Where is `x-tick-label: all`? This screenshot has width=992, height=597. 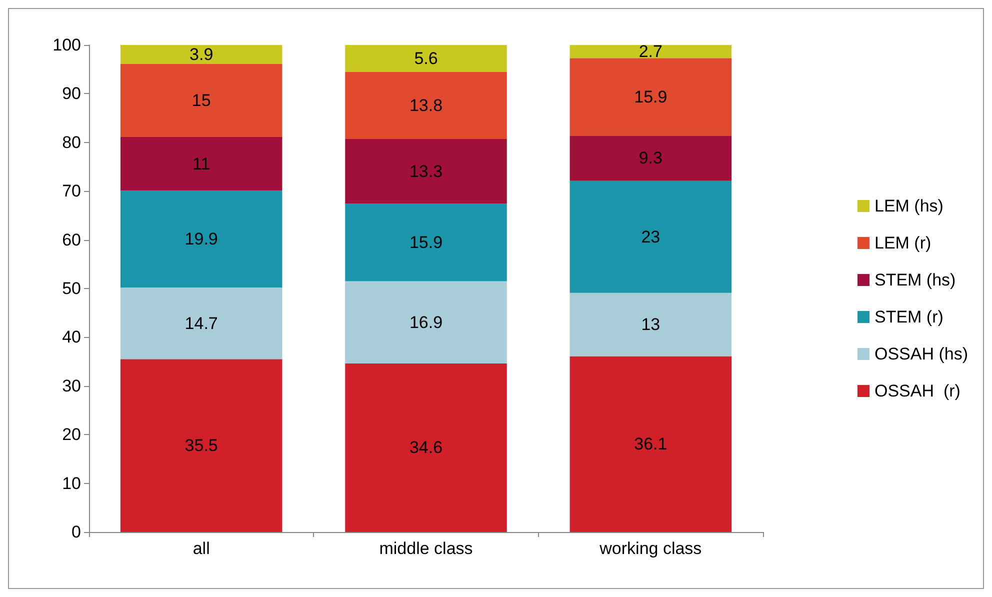 x-tick-label: all is located at coordinates (201, 548).